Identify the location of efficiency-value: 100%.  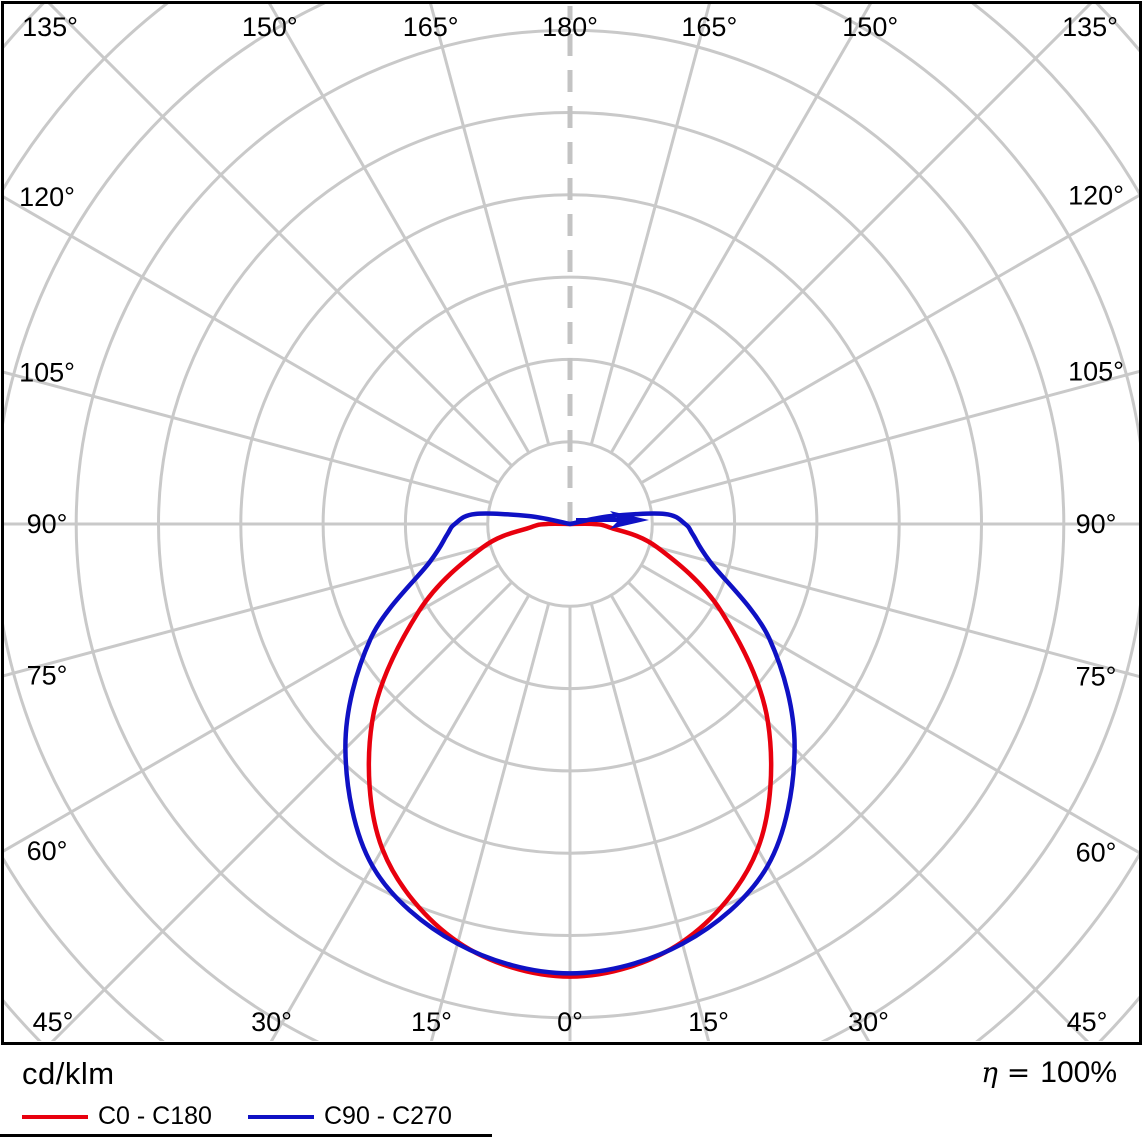
(1078, 1072).